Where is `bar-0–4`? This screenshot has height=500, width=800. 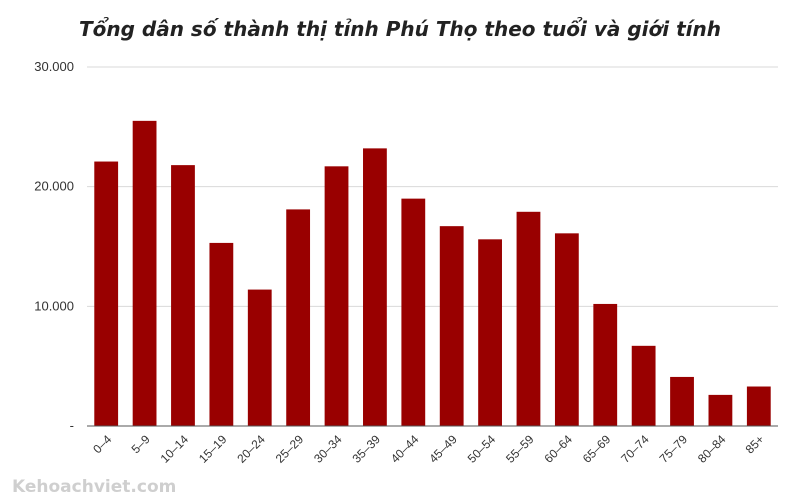
bar-0–4 is located at coordinates (106, 293).